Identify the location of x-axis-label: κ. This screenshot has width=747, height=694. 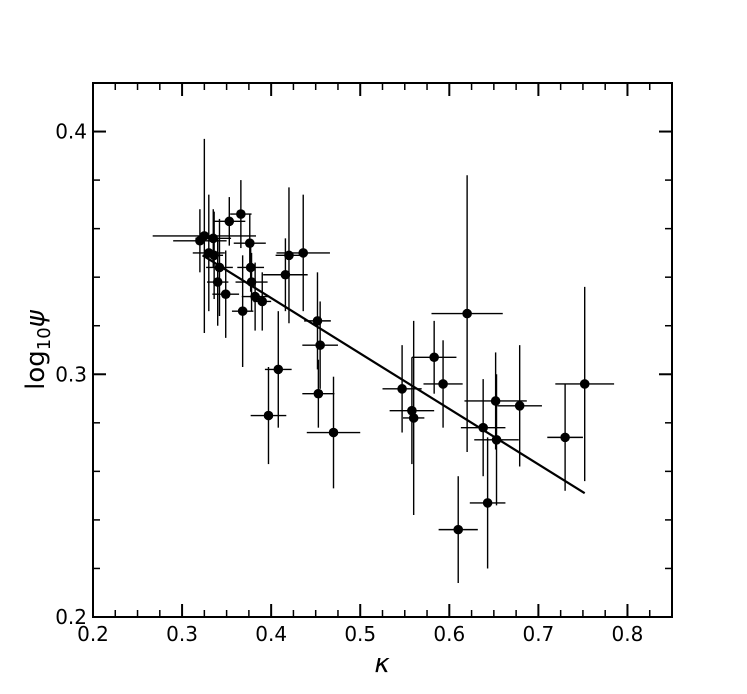
(382, 664).